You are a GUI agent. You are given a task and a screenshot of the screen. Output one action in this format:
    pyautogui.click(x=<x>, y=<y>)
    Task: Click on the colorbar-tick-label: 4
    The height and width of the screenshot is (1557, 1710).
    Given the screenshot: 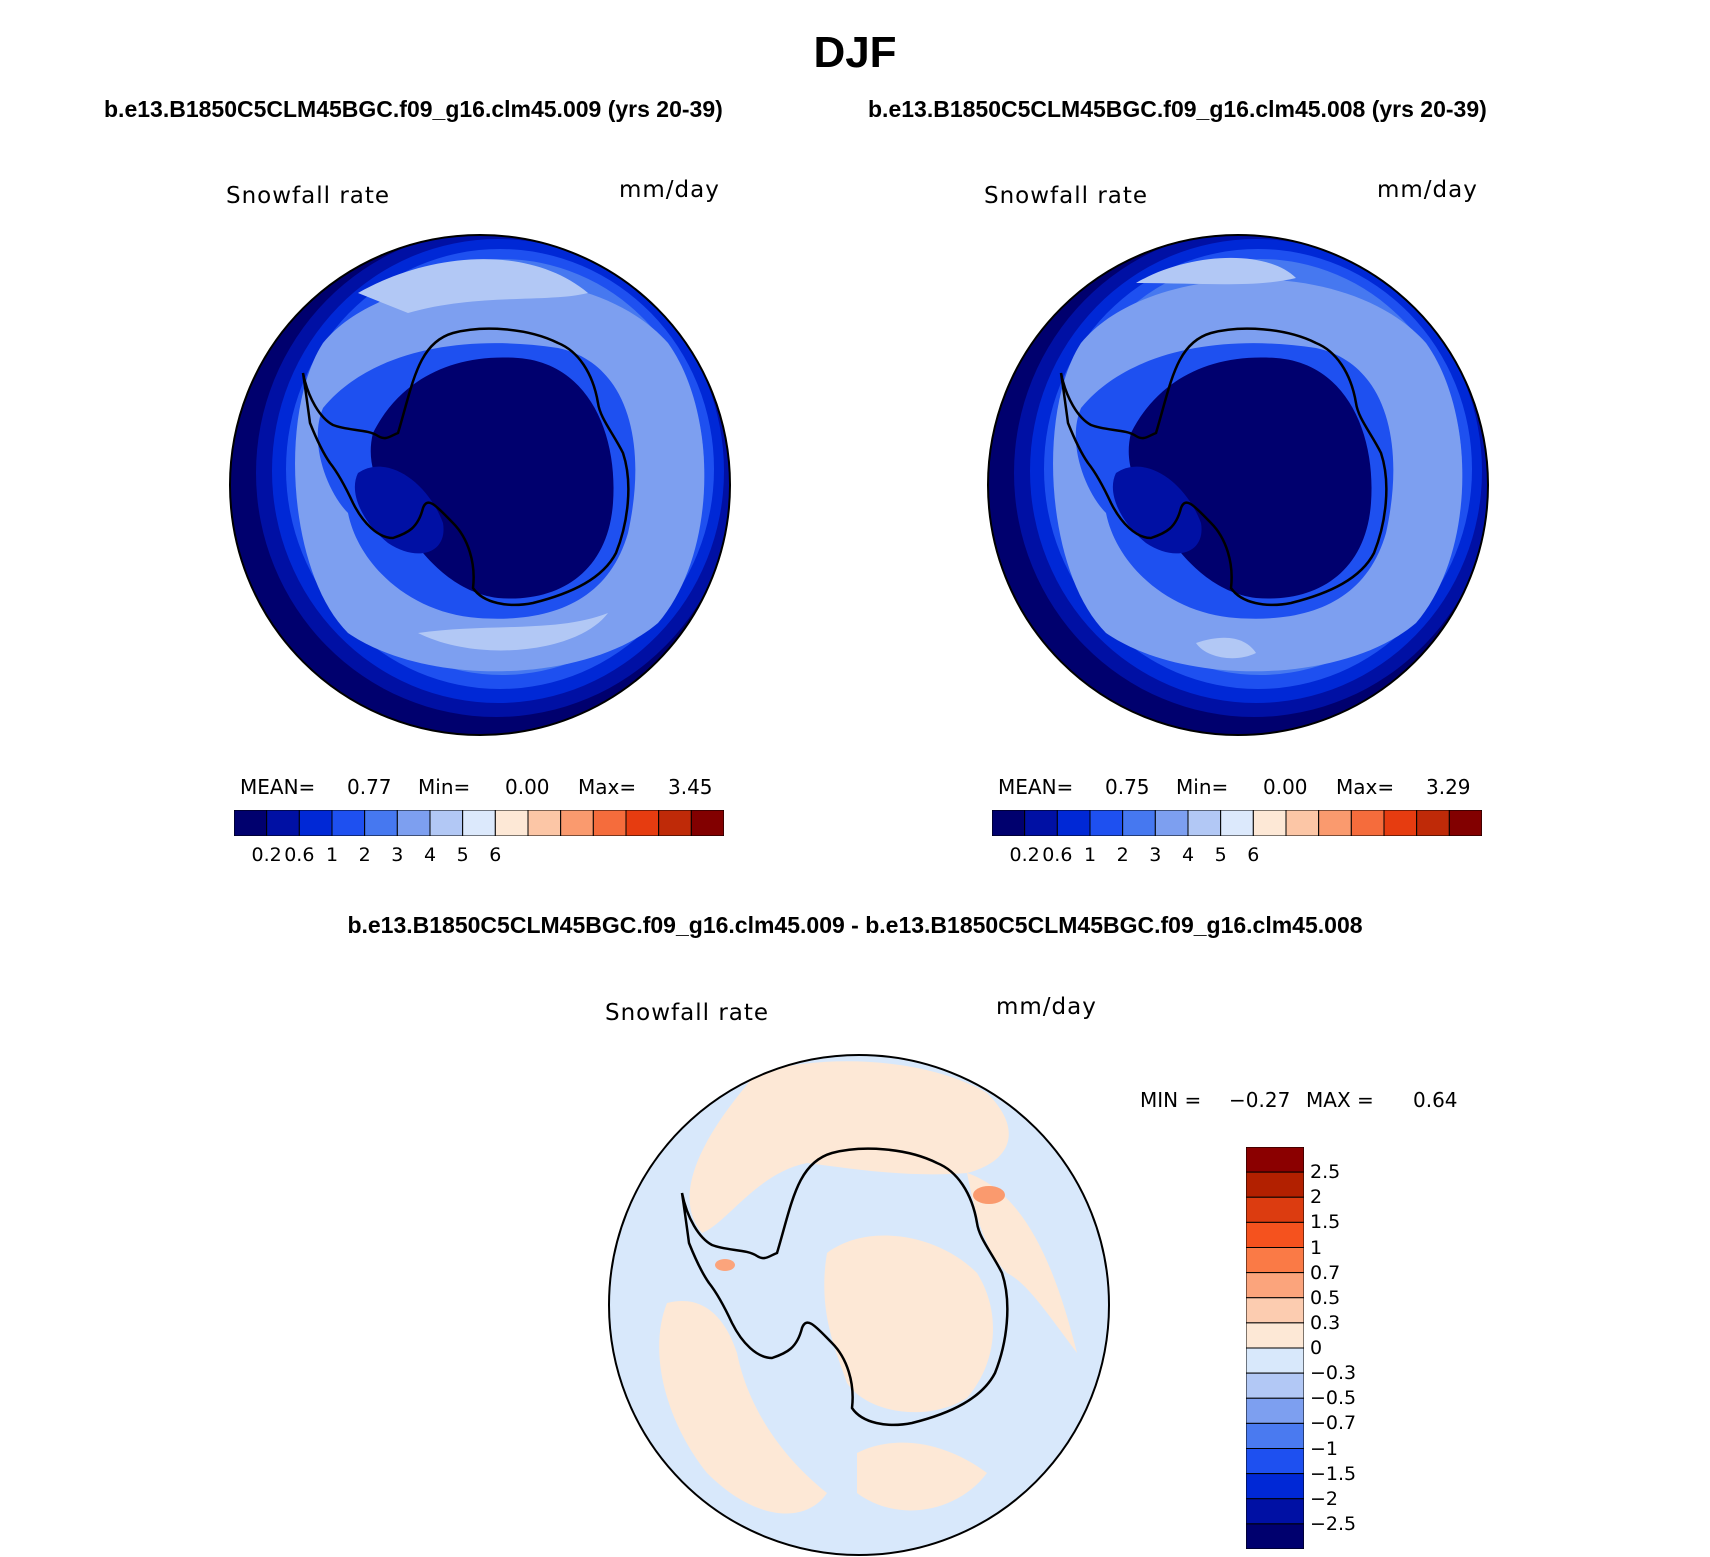 What is the action you would take?
    pyautogui.click(x=430, y=855)
    